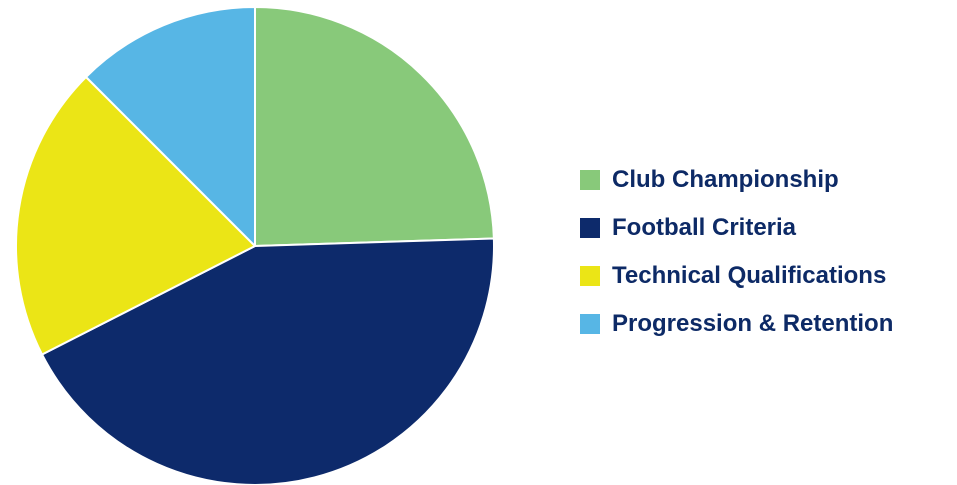 The image size is (957, 485). I want to click on legend-label-progression-retention: Progression & Retention, so click(753, 323).